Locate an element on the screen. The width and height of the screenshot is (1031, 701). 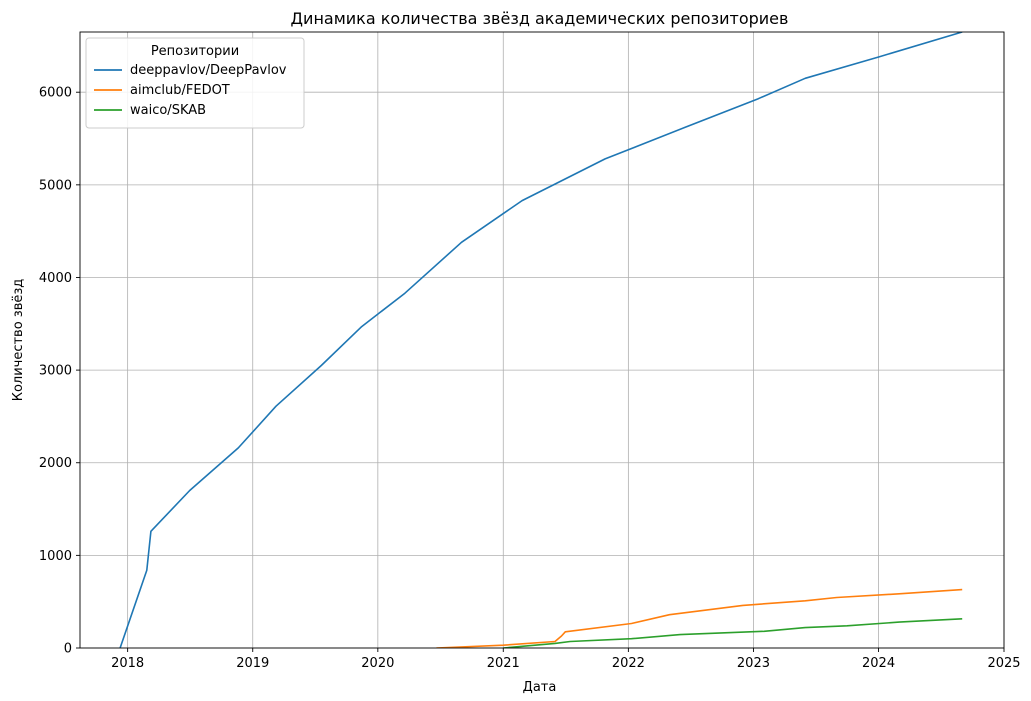
y-tick-label: 3000 is located at coordinates (55, 371).